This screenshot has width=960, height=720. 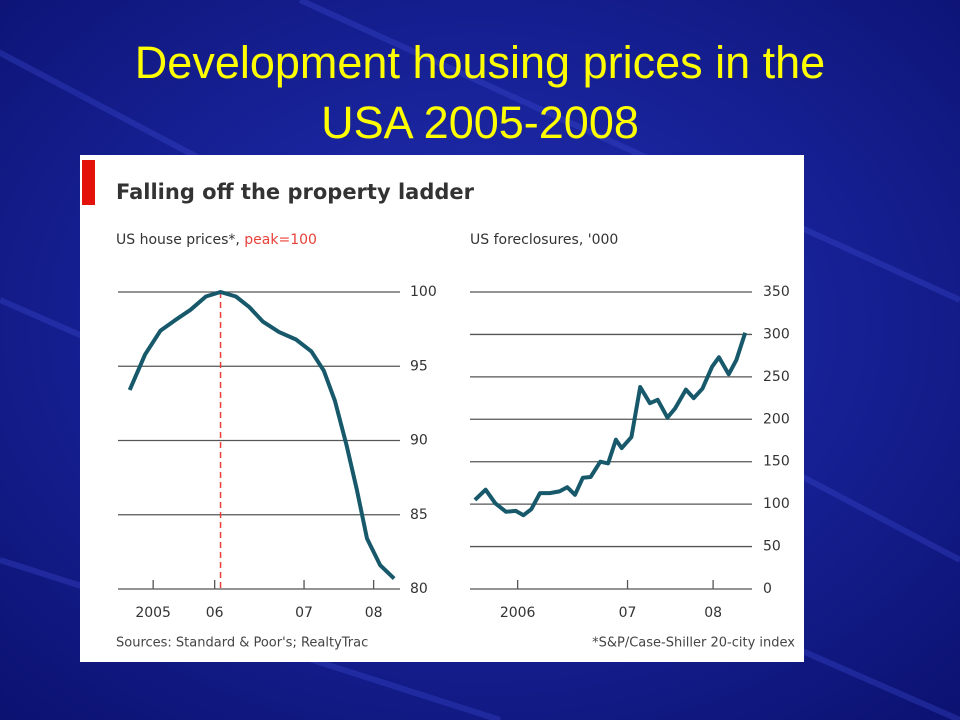 What do you see at coordinates (88, 182) in the screenshot?
I see `red-flag` at bounding box center [88, 182].